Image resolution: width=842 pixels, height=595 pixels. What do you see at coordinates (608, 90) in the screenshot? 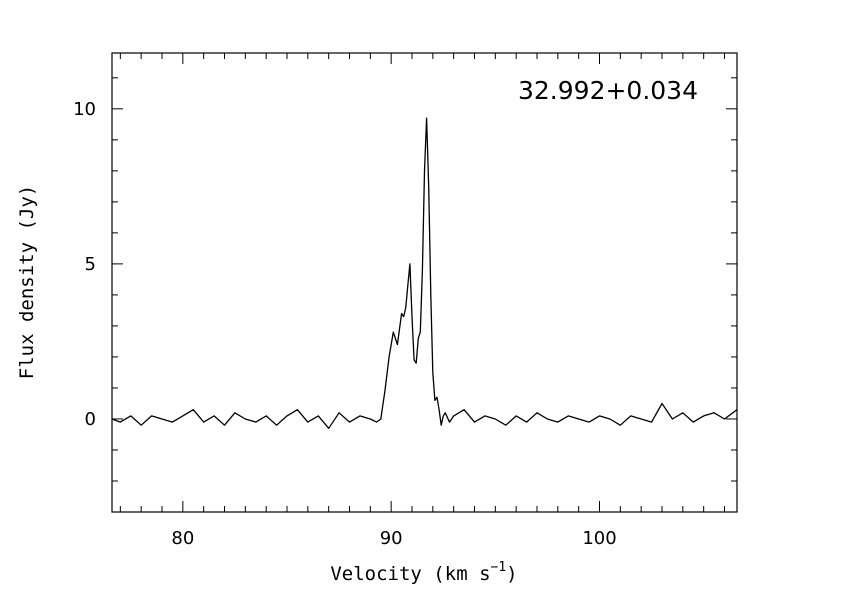
I see `source-annotation: 32.992+0.034` at bounding box center [608, 90].